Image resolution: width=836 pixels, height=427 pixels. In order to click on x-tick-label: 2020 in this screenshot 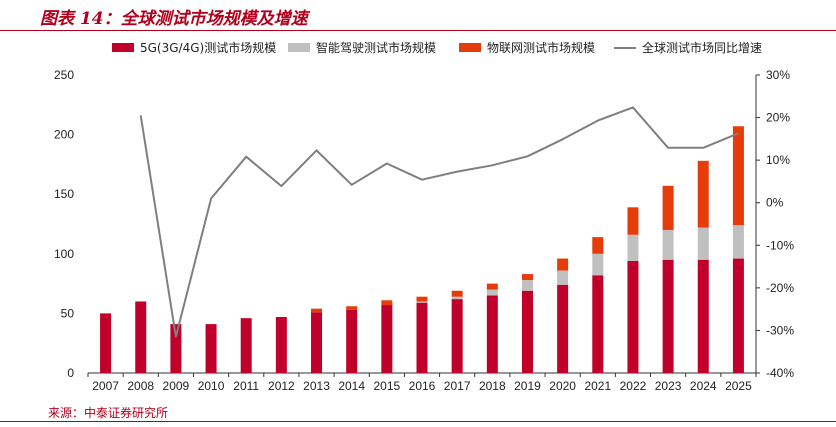, I will do `click(562, 386)`.